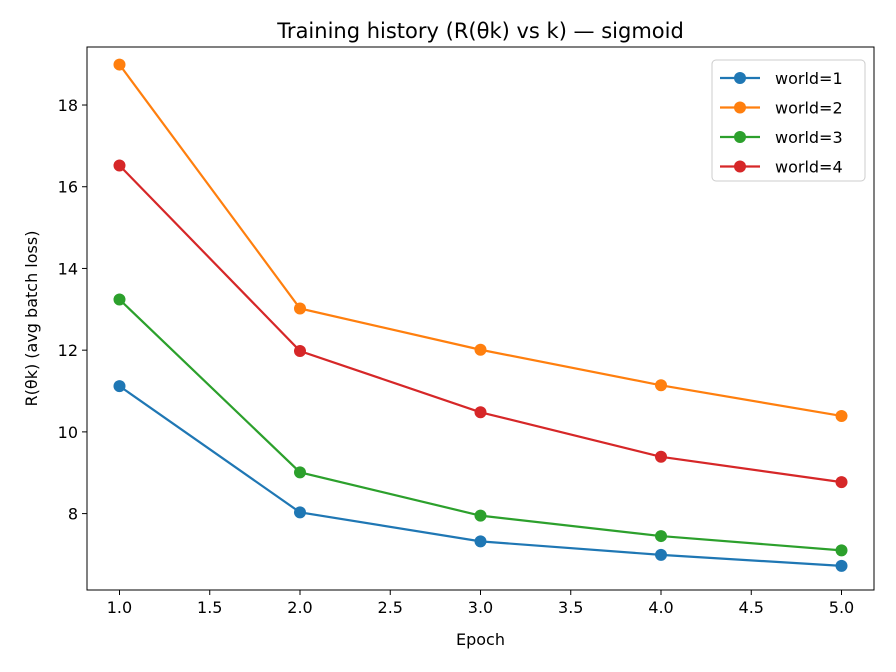 This screenshot has width=896, height=672. What do you see at coordinates (209, 607) in the screenshot?
I see `x-tick-label: 1.5` at bounding box center [209, 607].